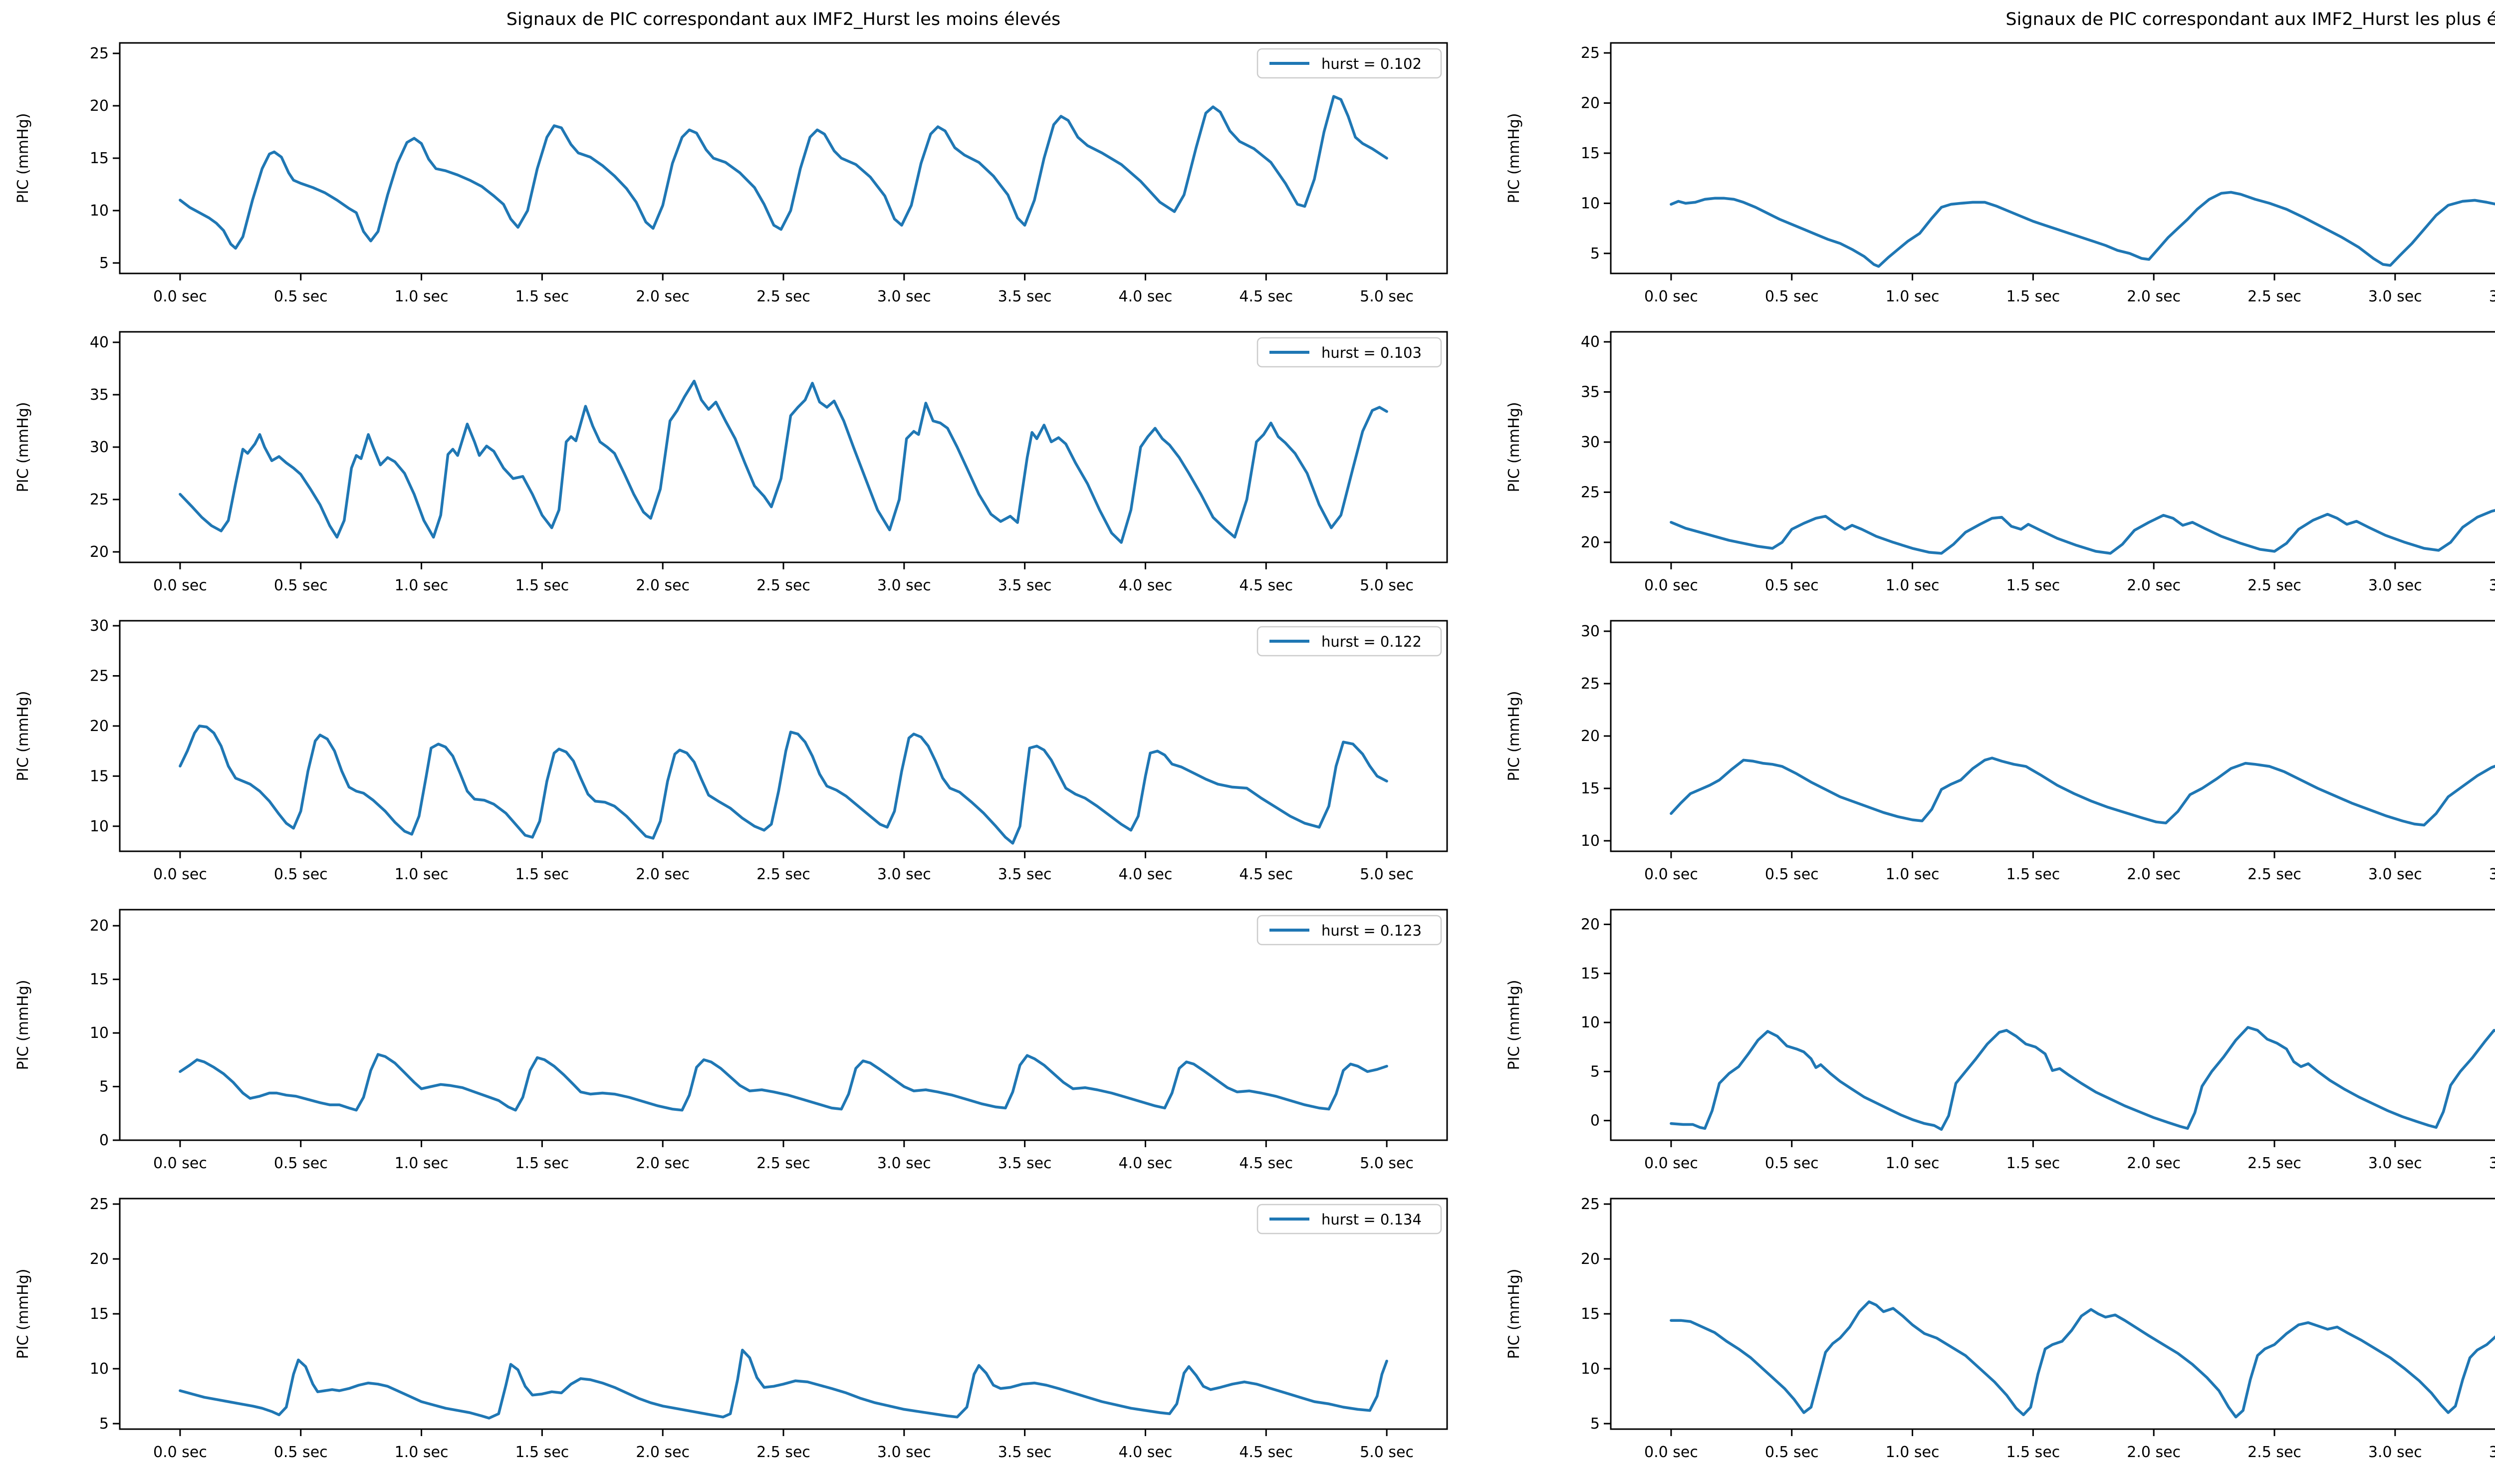 The width and height of the screenshot is (2495, 1484). I want to click on y-axis-ticks: 0 5 10 15 20, so click(105, 1033).